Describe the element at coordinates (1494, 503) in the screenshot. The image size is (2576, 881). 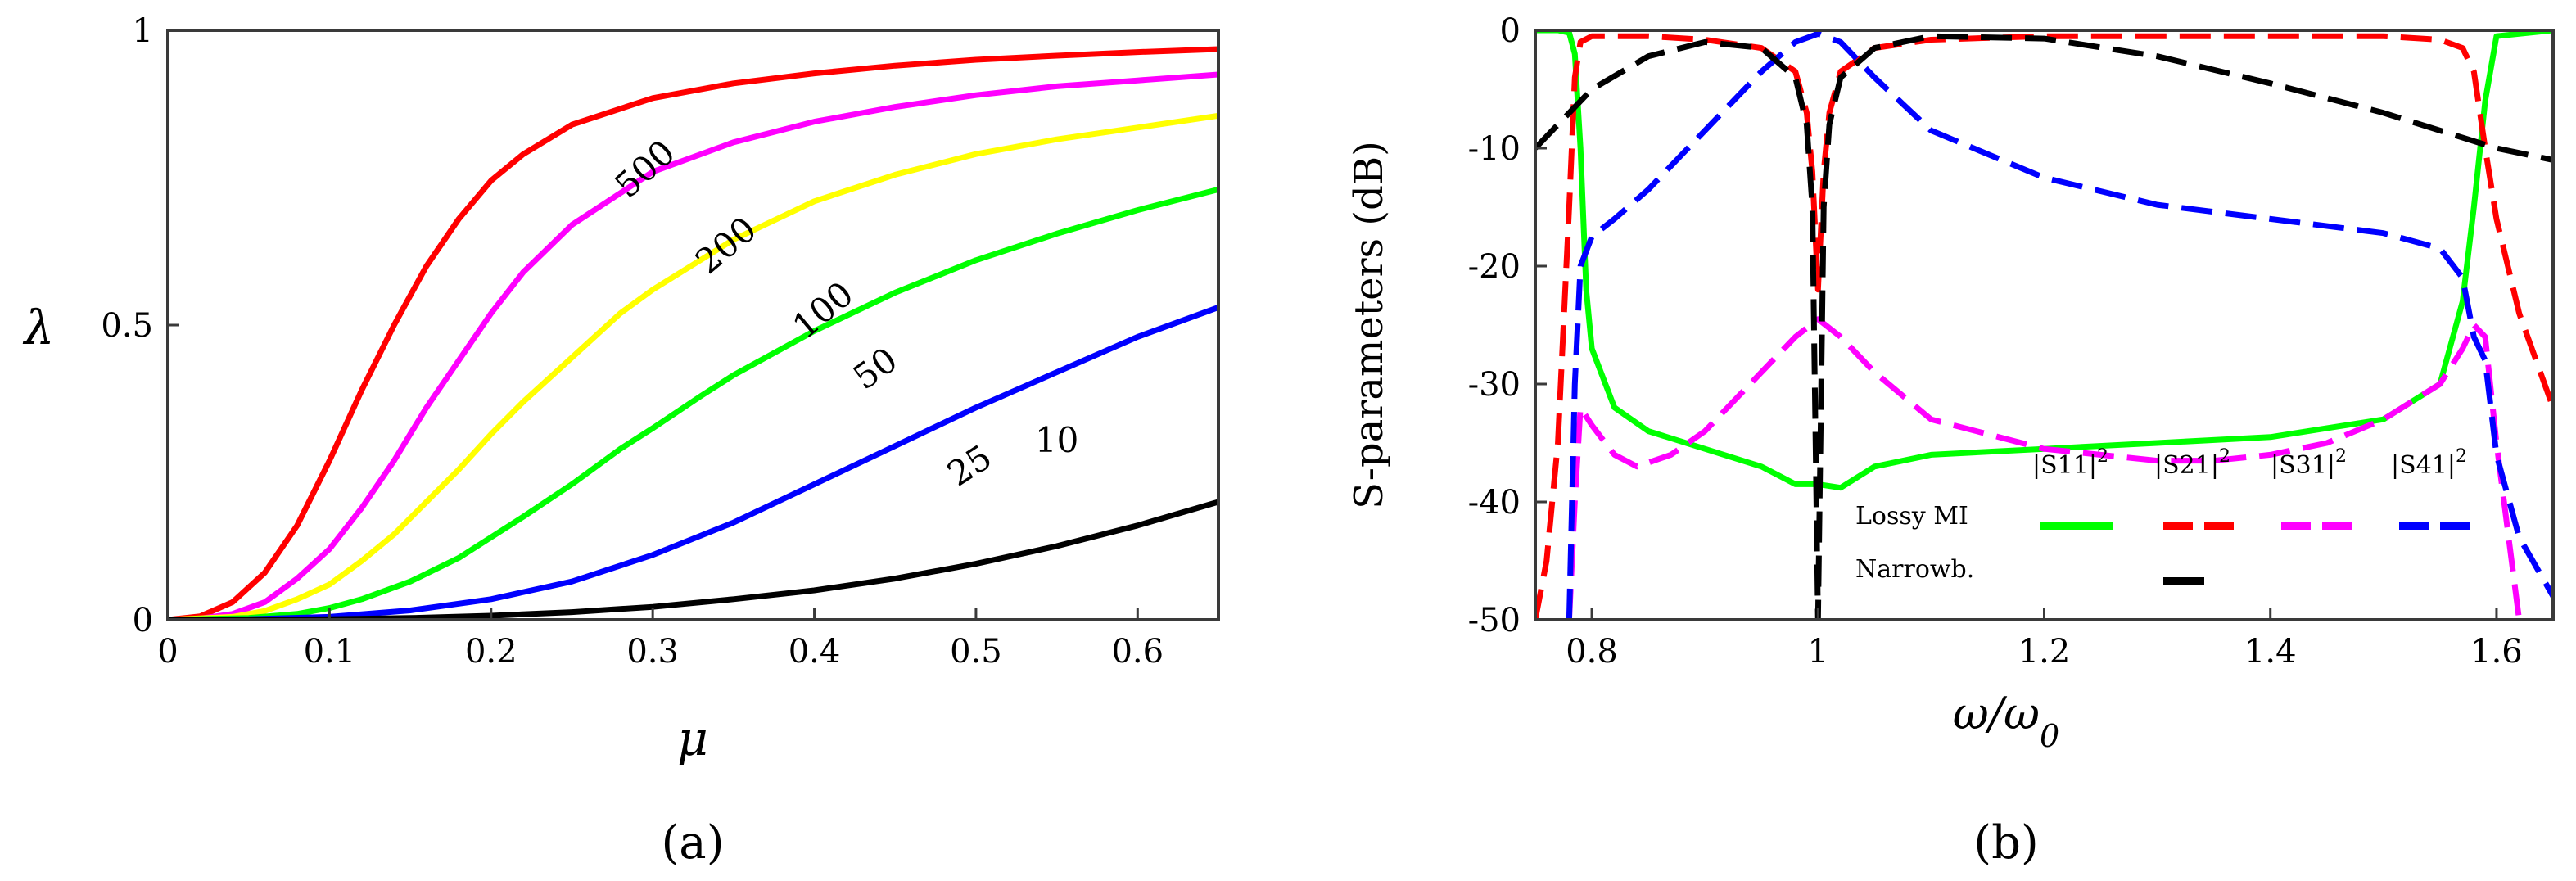
I see `y-tick-label: -40` at that location.